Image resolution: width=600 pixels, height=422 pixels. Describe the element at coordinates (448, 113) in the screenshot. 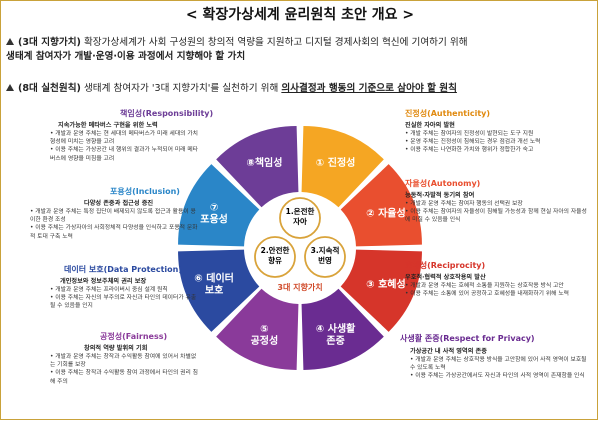

I see `authenticity-title: 진정성(Authenticity)` at that location.